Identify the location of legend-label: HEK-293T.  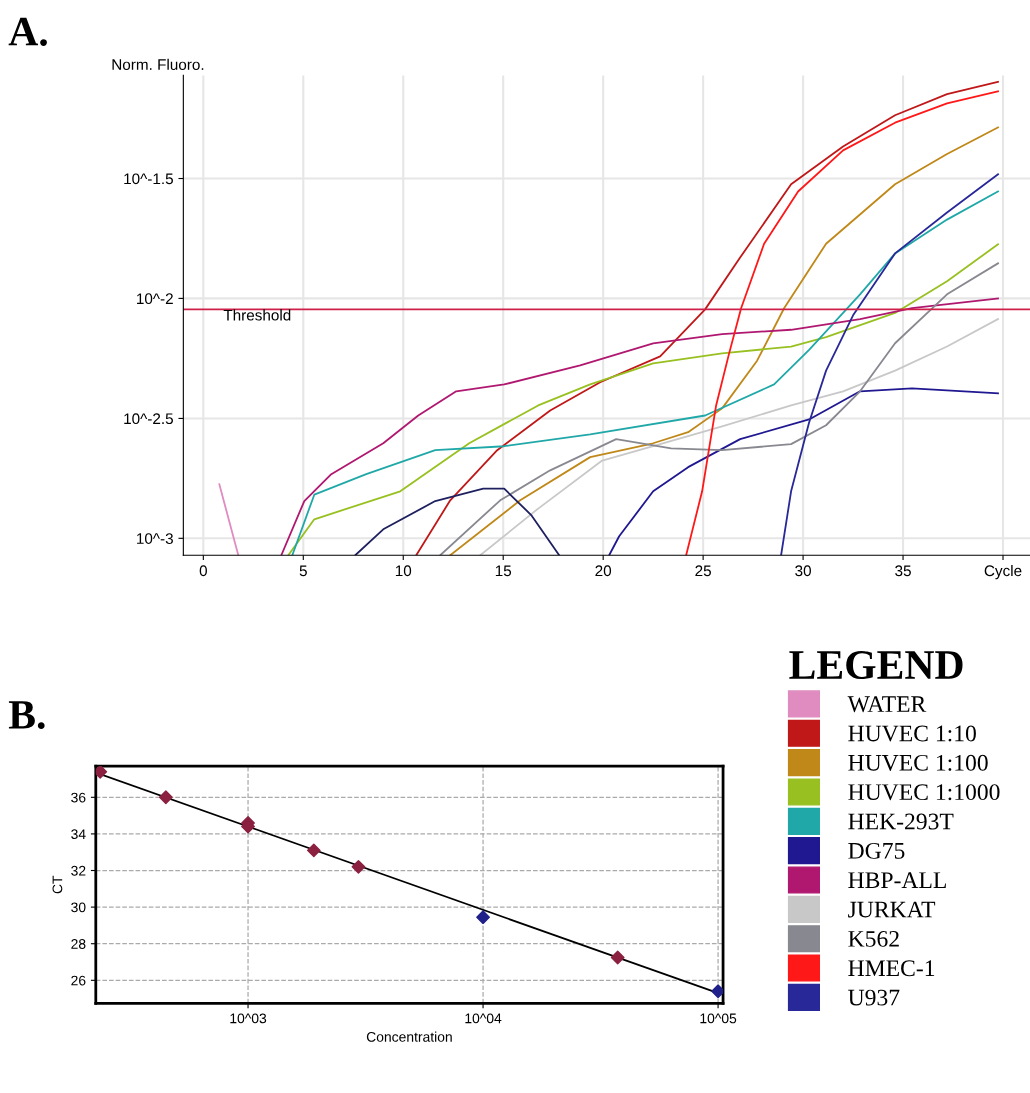
(901, 821).